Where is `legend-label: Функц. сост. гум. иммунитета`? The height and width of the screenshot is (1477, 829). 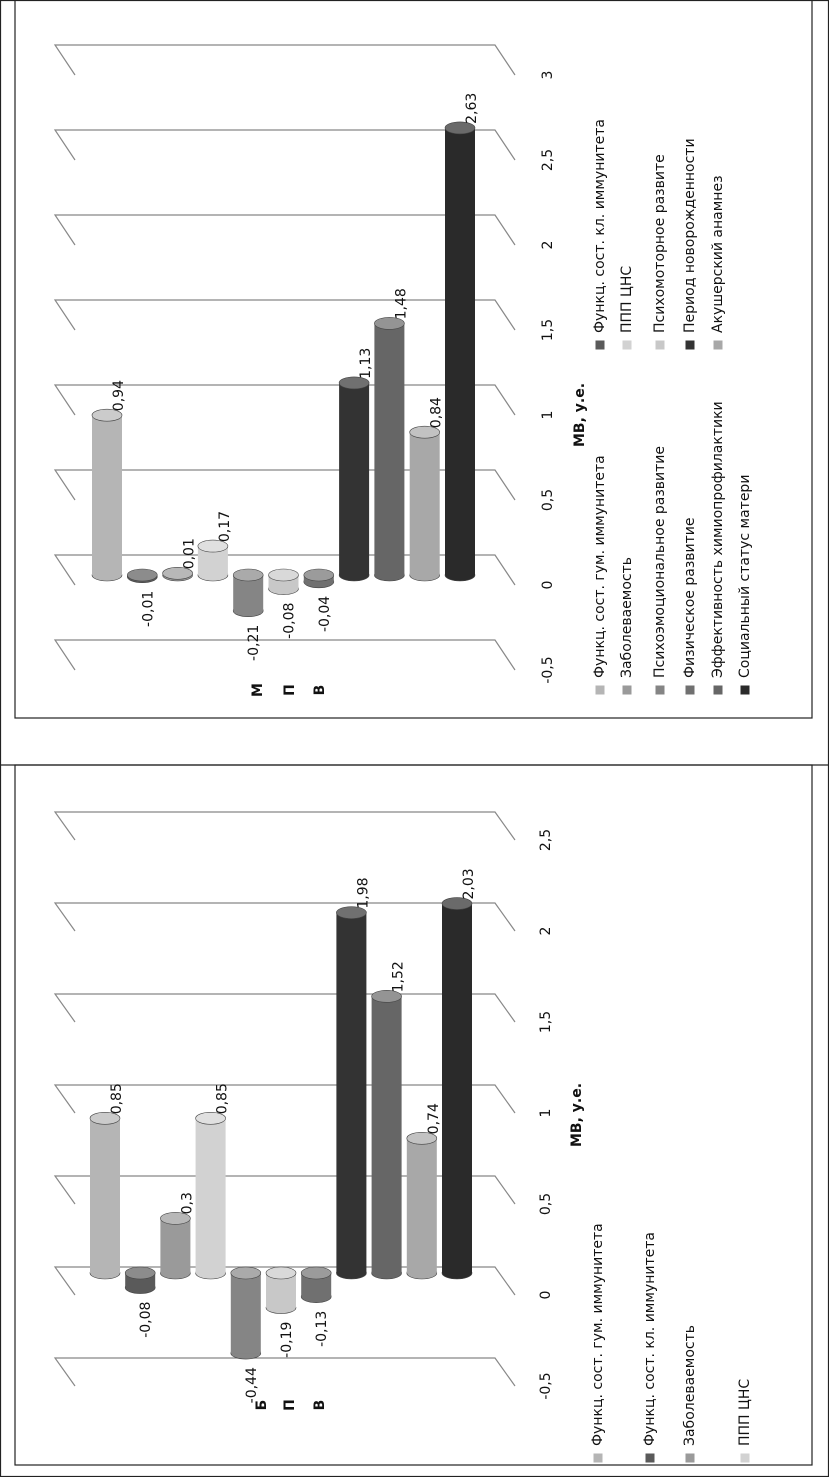
legend-label: Функц. сост. гум. иммунитета is located at coordinates (600, 566).